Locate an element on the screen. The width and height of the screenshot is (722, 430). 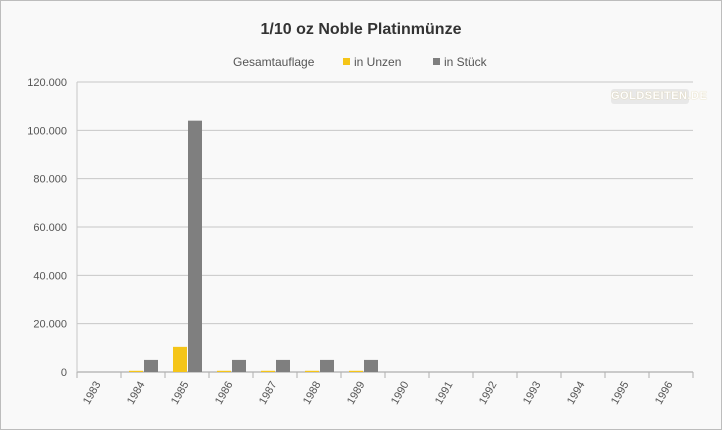
bar-unzen-1984 is located at coordinates (136, 371).